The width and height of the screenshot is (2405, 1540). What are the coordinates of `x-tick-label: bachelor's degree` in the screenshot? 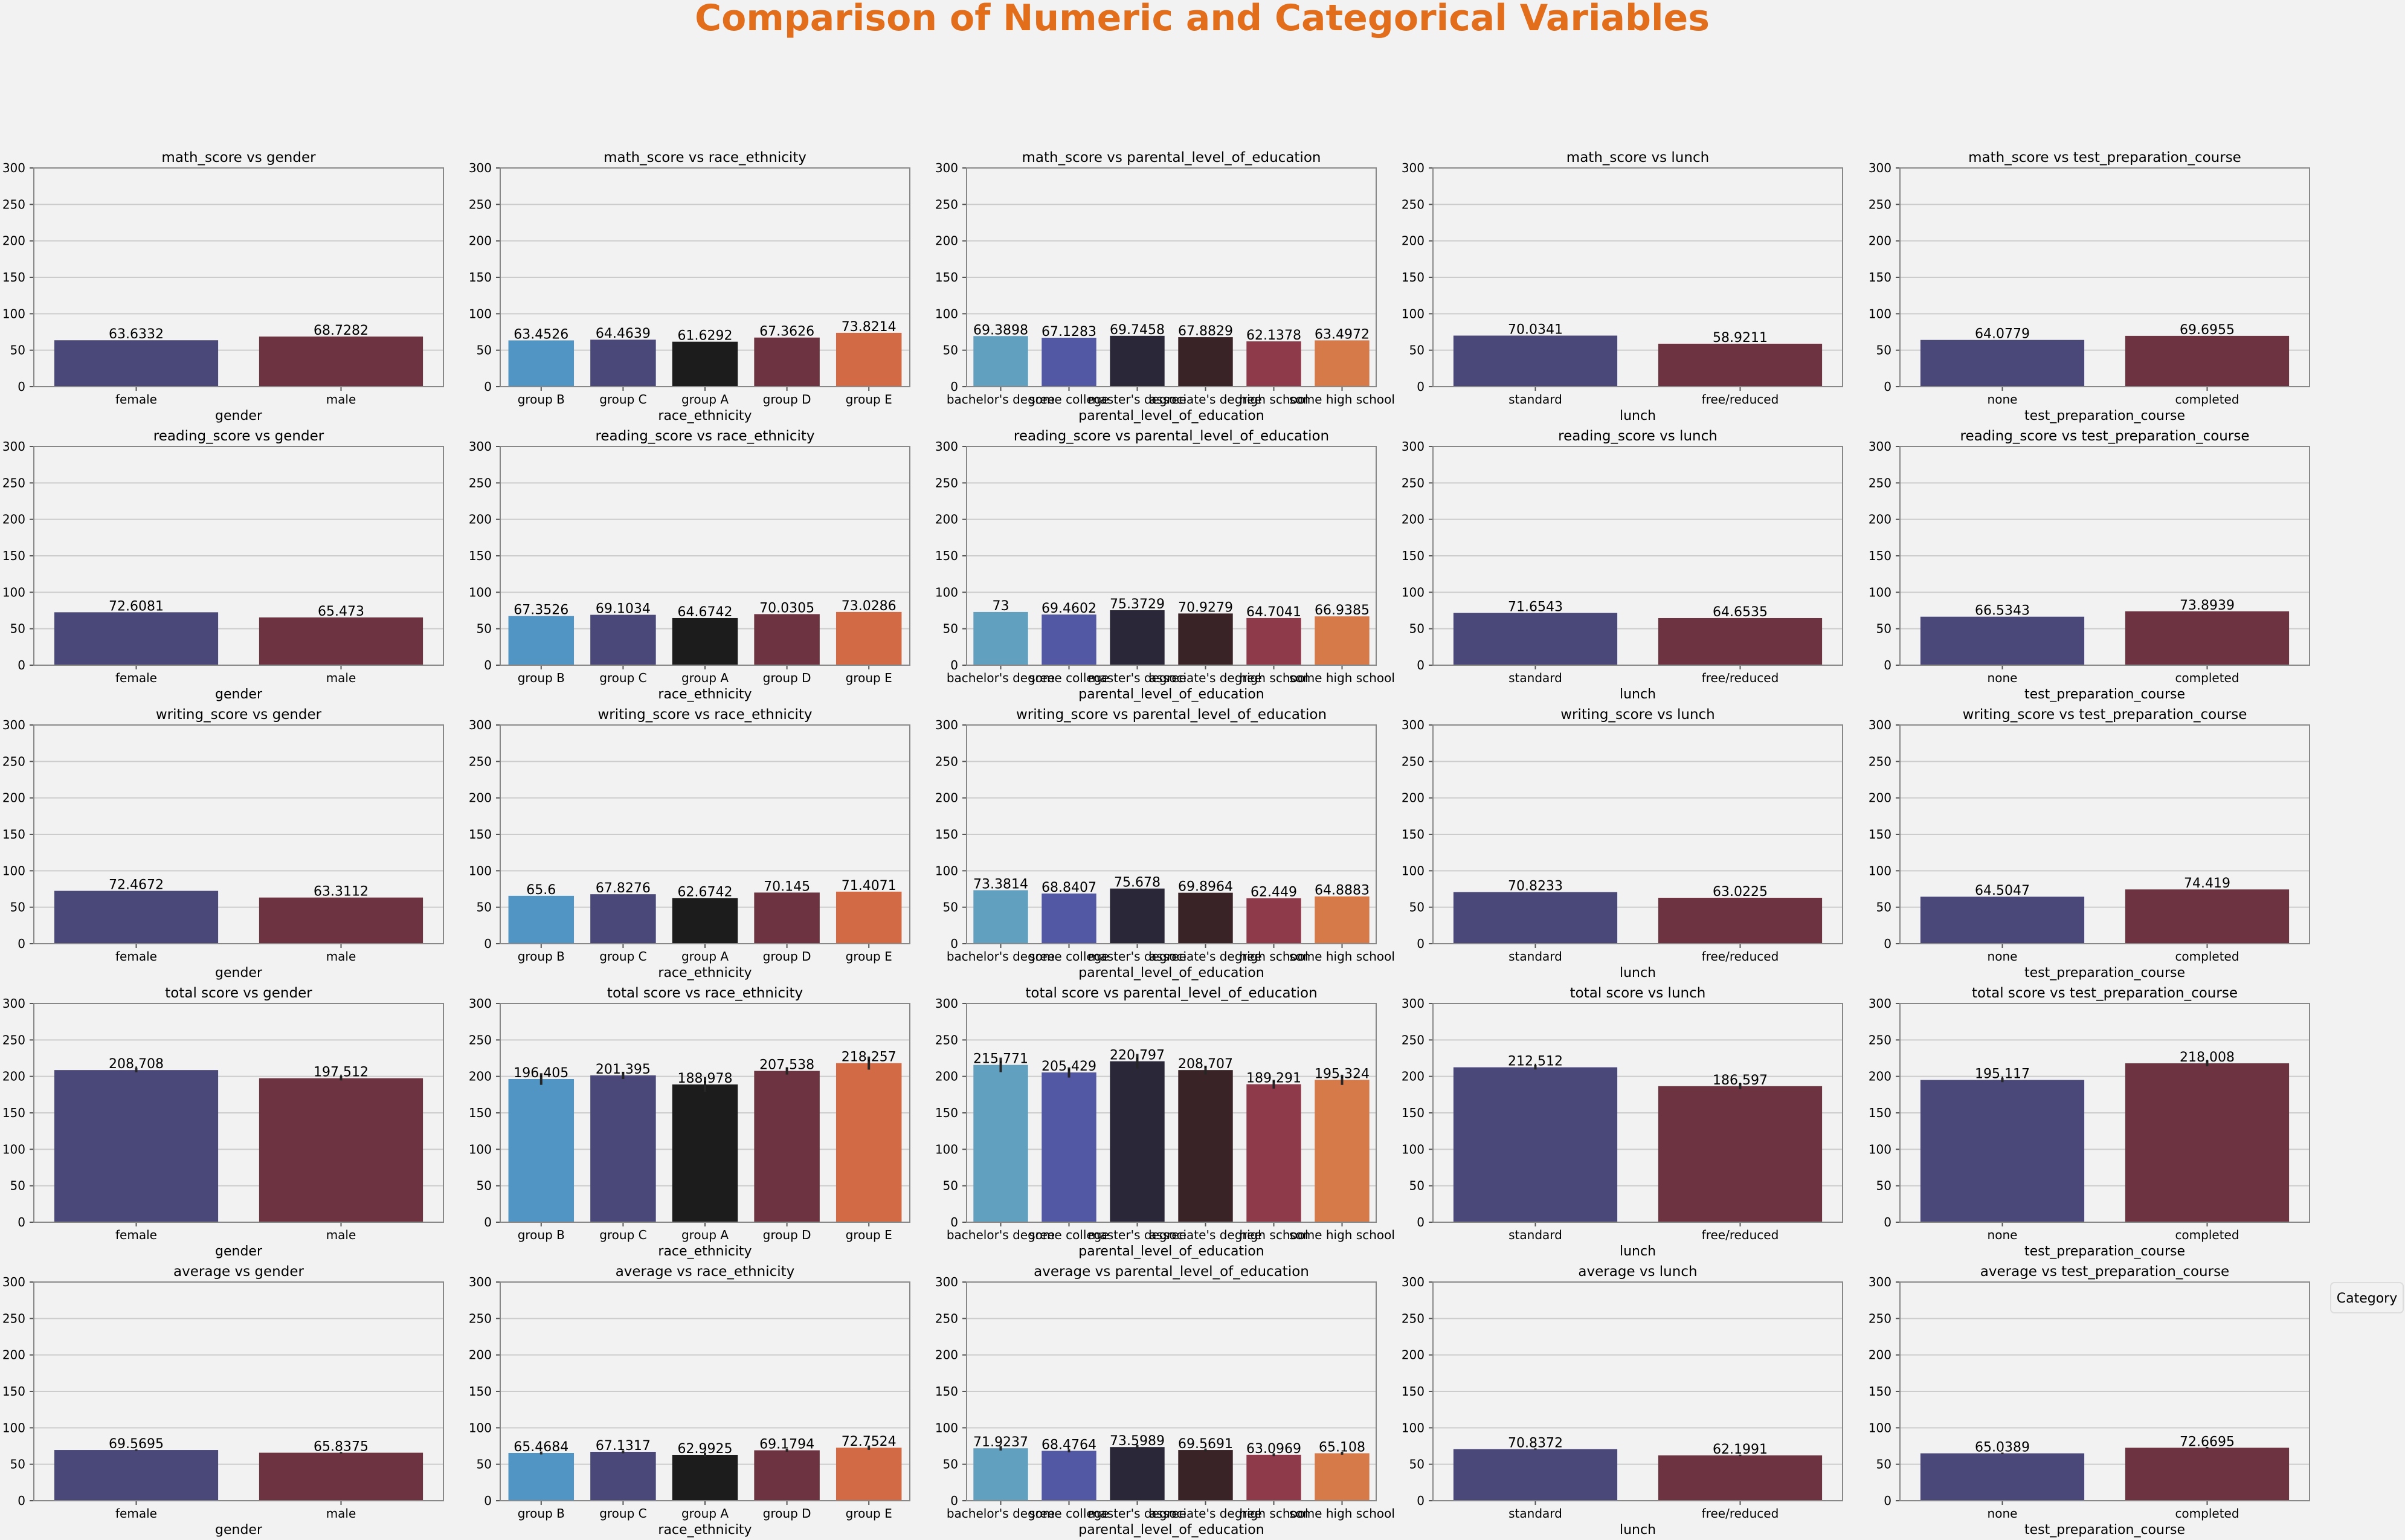 It's located at (1001, 956).